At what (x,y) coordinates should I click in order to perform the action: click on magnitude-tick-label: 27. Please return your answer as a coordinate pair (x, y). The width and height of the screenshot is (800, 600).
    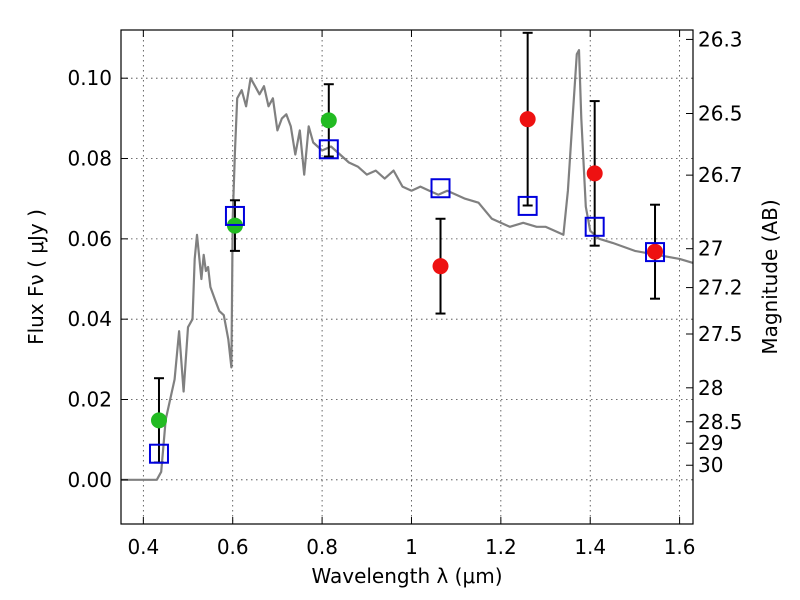
    Looking at the image, I should click on (710, 249).